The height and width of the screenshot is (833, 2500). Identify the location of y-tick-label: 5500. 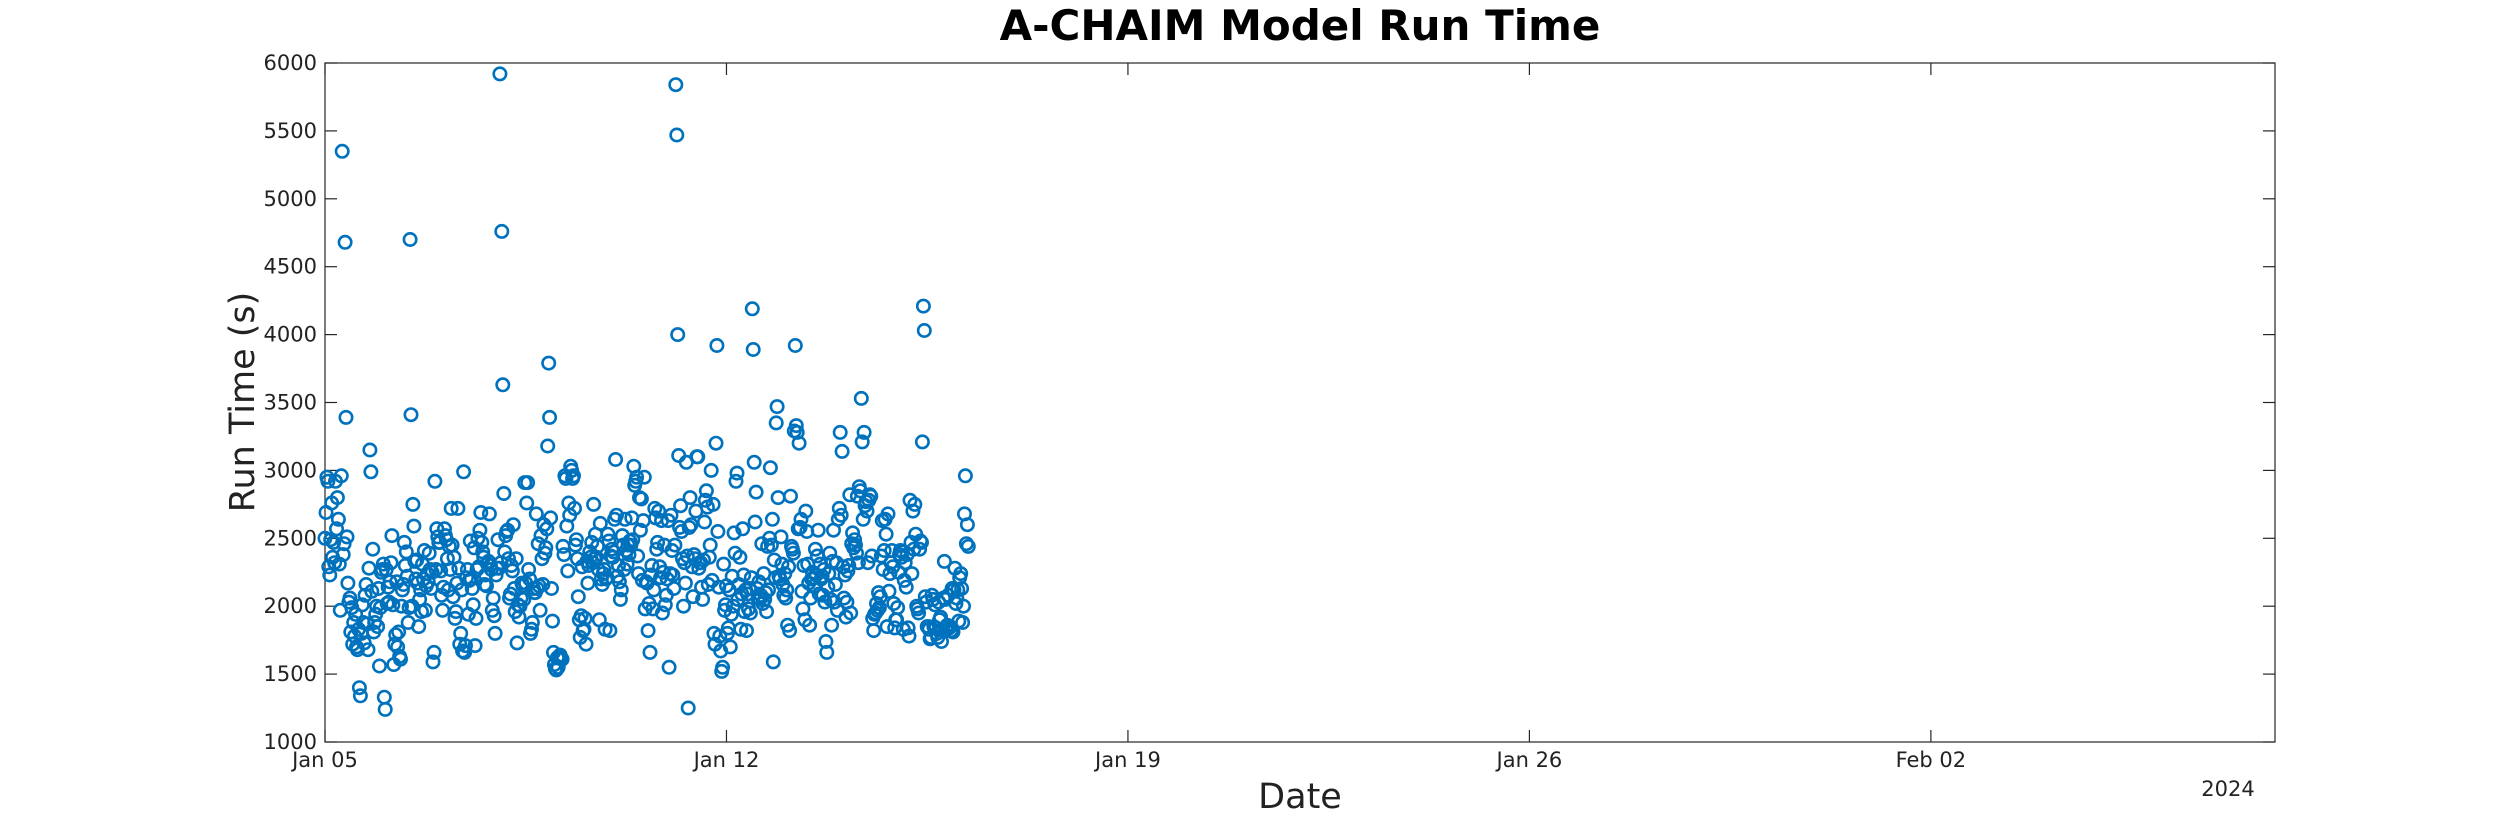
(290, 131).